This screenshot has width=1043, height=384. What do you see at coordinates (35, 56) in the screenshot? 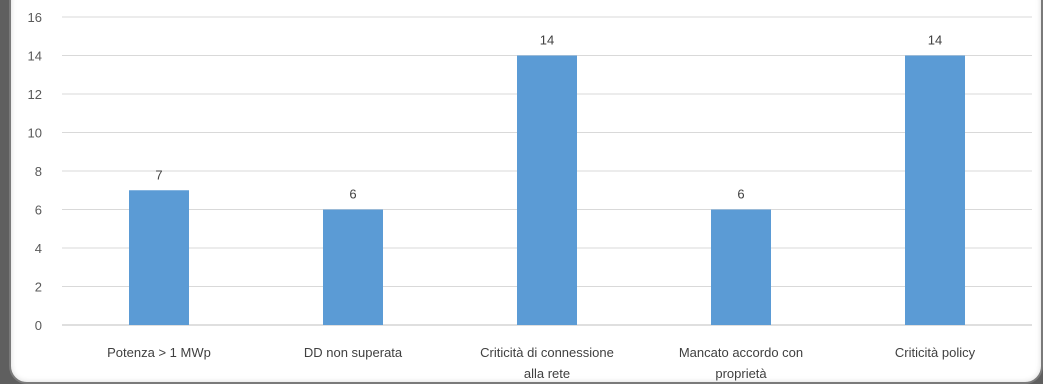
I see `y-tick-label: 14` at bounding box center [35, 56].